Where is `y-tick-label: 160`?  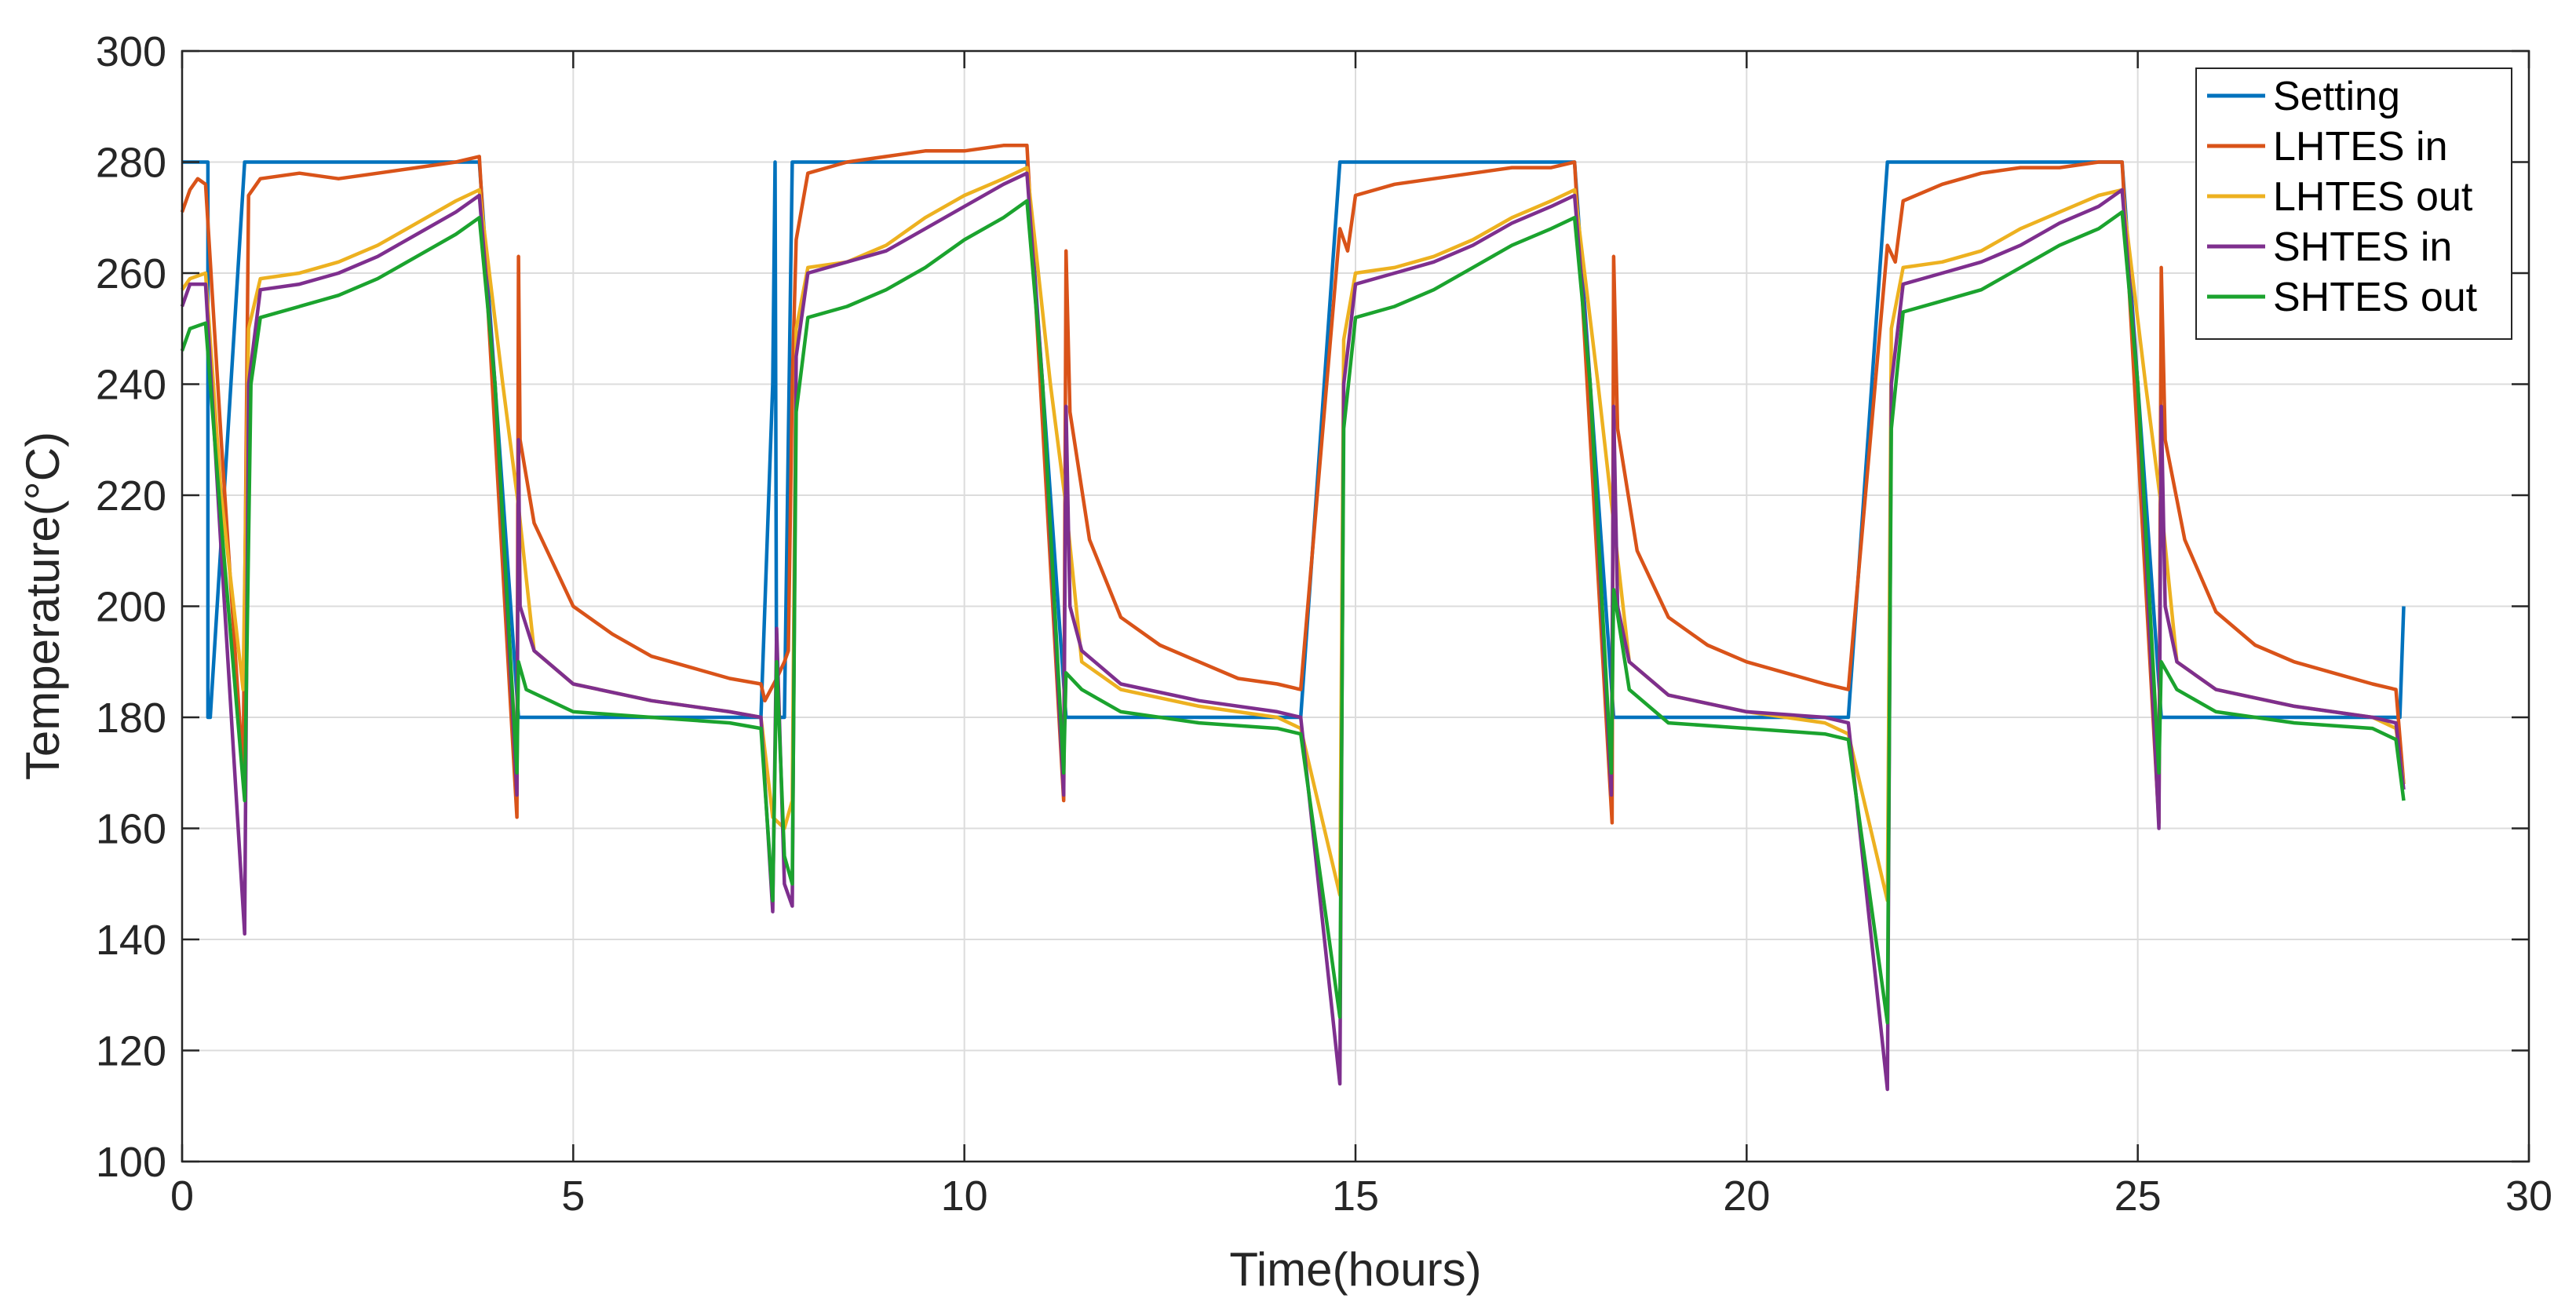 y-tick-label: 160 is located at coordinates (131, 829).